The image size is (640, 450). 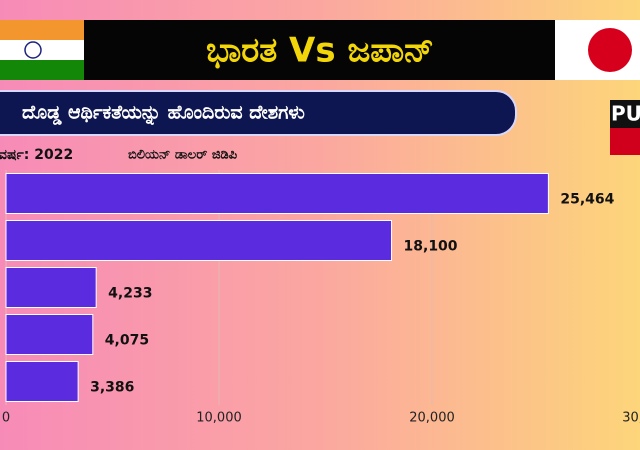 What do you see at coordinates (219, 418) in the screenshot?
I see `x-tick-label: 10,000` at bounding box center [219, 418].